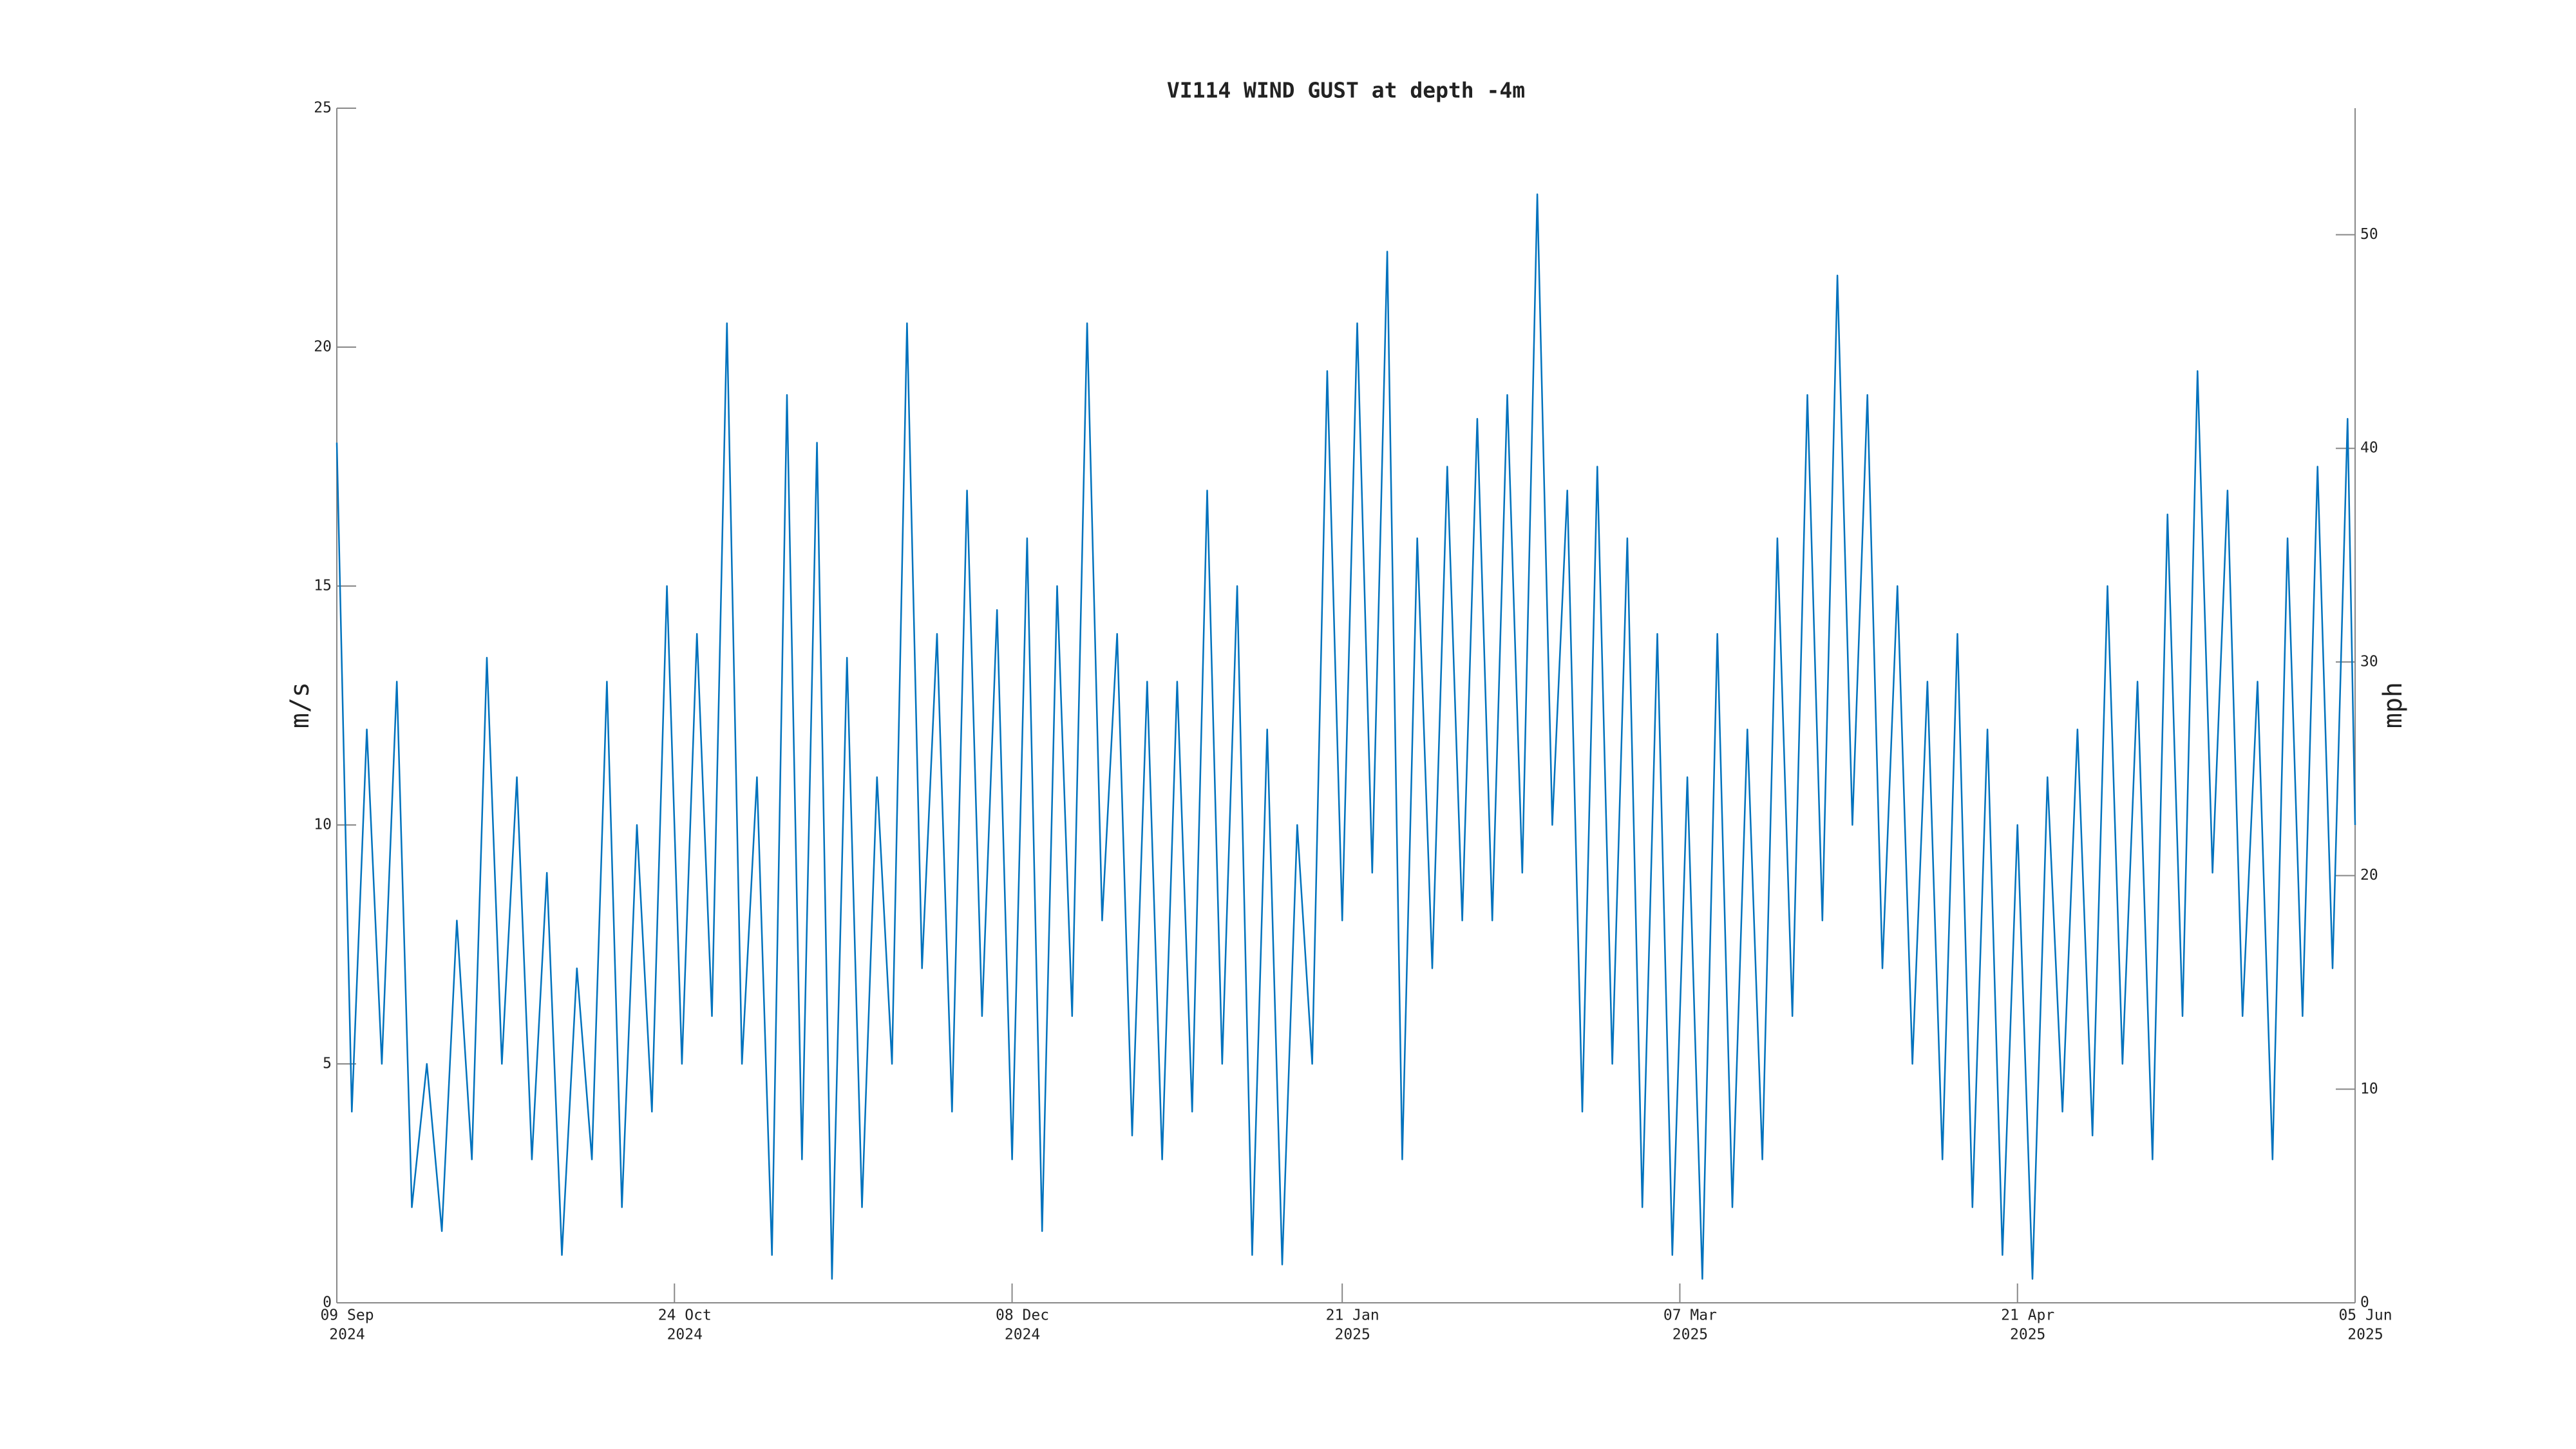  What do you see at coordinates (1690, 1316) in the screenshot?
I see `x-tick-label: 07 Mar` at bounding box center [1690, 1316].